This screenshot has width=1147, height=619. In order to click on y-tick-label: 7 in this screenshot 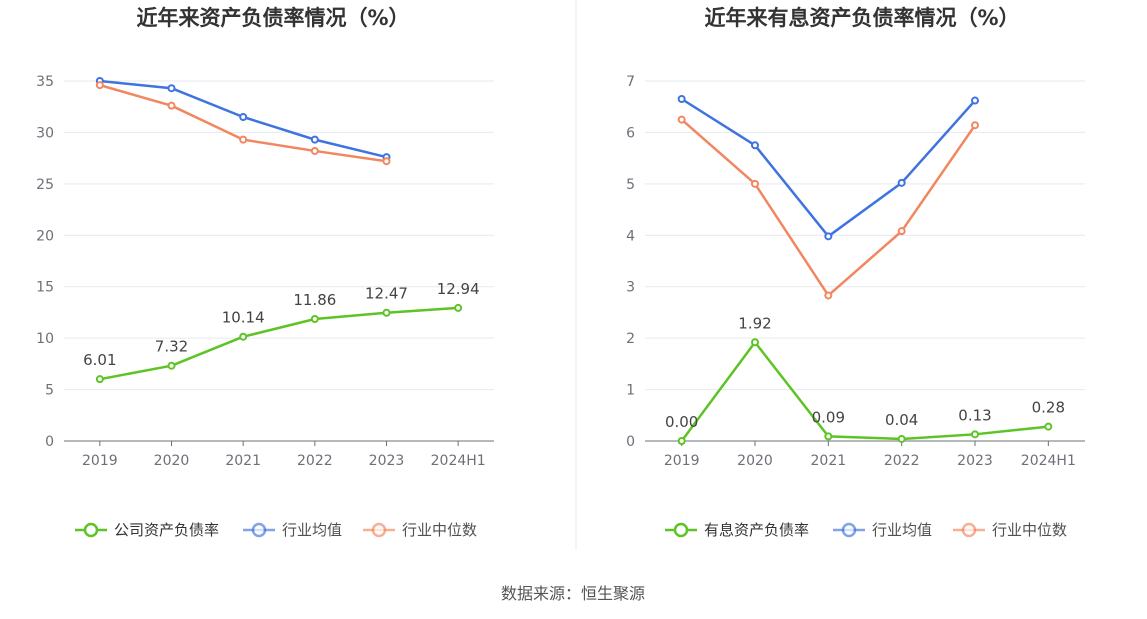, I will do `click(630, 82)`.